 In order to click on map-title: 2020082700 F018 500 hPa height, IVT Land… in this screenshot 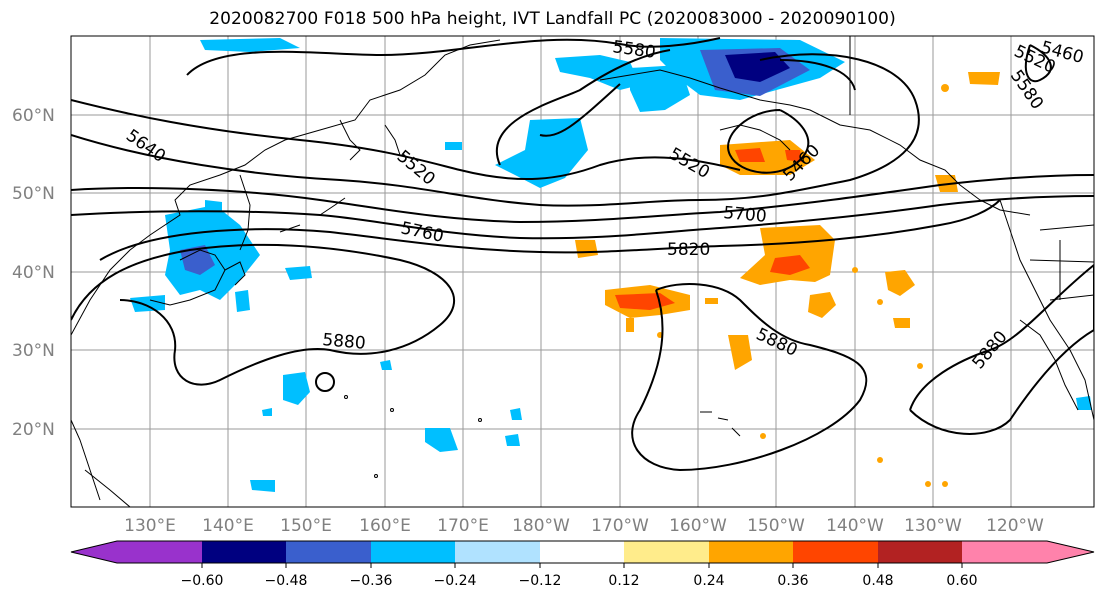, I will do `click(552, 19)`.